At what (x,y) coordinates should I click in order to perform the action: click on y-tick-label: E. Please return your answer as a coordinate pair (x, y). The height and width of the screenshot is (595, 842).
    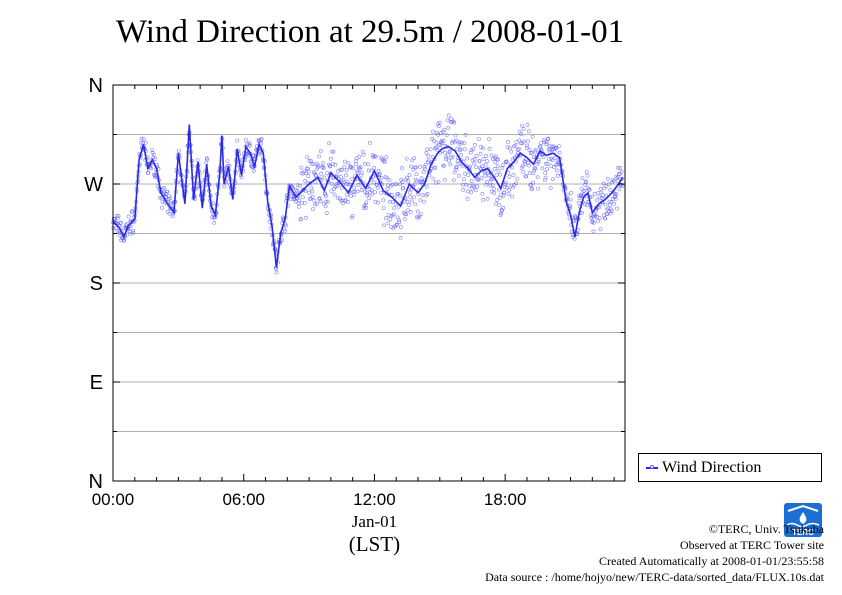
    Looking at the image, I should click on (96, 383).